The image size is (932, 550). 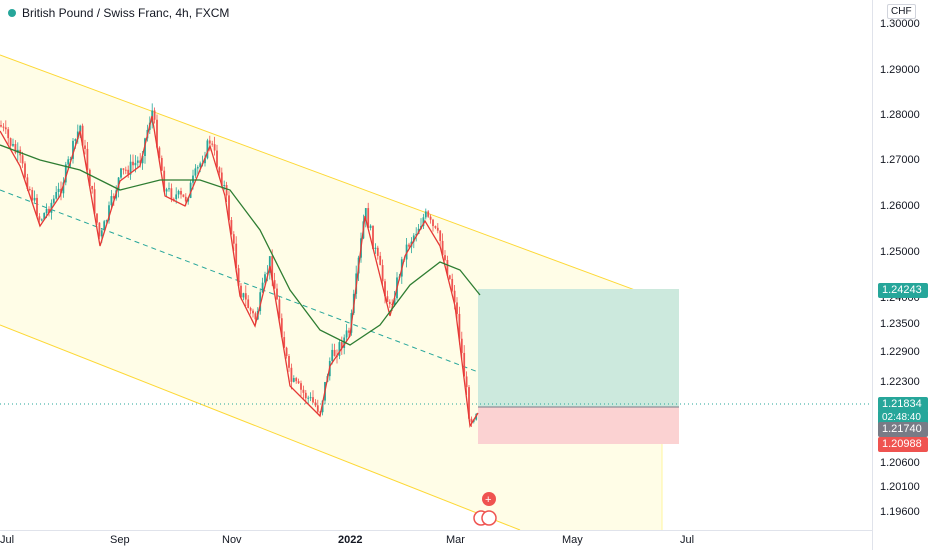 What do you see at coordinates (578, 425) in the screenshot?
I see `stop-zone` at bounding box center [578, 425].